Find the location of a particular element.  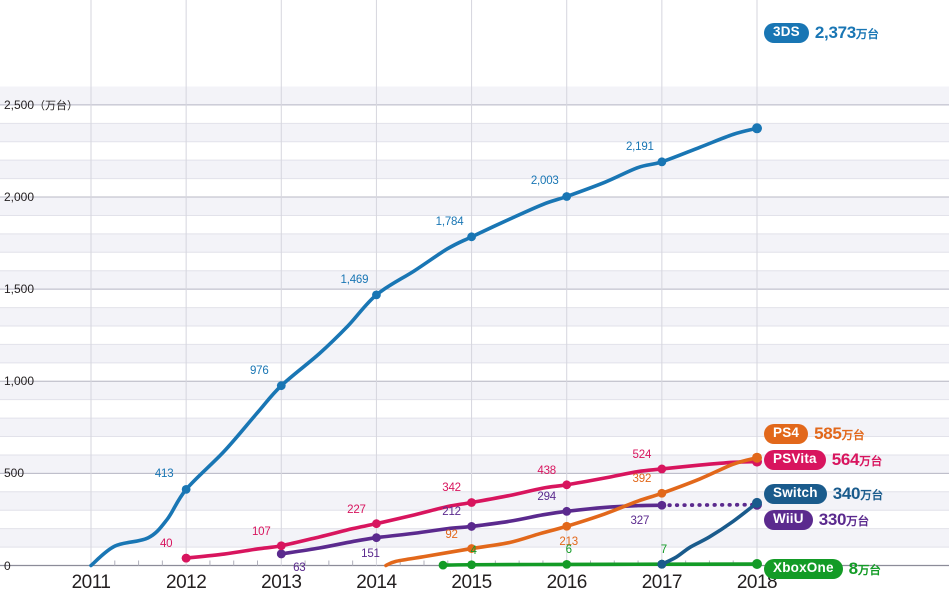

data-point-label: 327 is located at coordinates (640, 521).